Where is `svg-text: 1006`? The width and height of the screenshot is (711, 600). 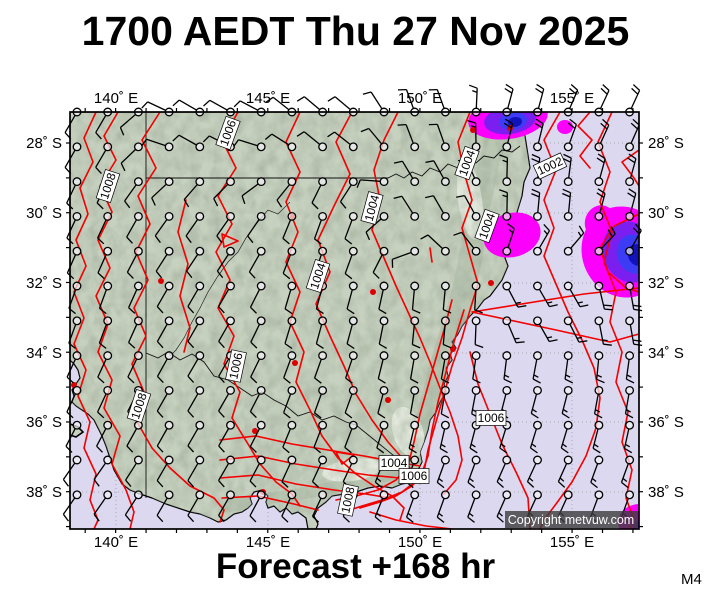 svg-text: 1006 is located at coordinates (235, 365).